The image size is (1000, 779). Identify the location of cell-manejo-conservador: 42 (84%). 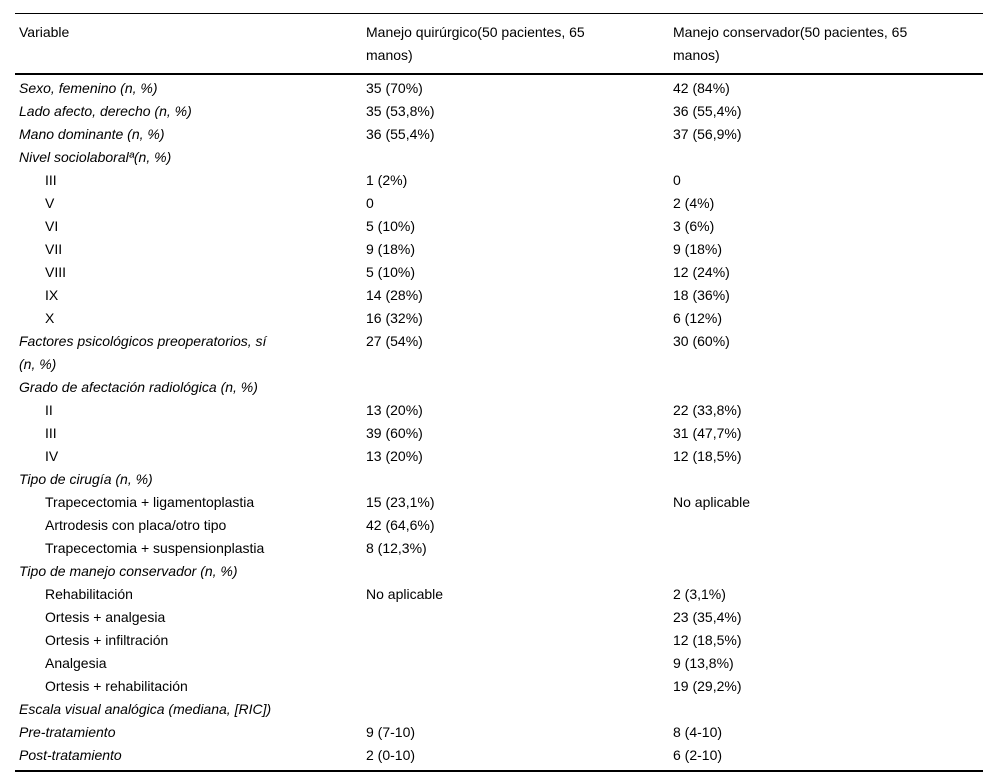
(701, 88).